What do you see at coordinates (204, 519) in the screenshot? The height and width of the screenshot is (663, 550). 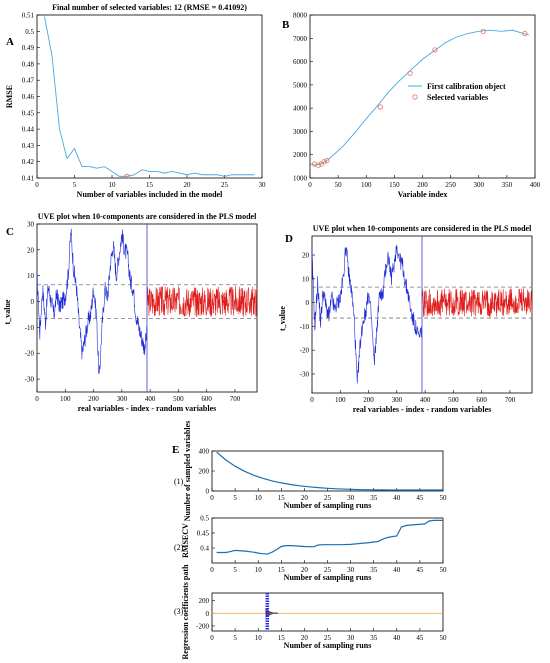 I see `panel-e2-y-tick-label: 0.5` at bounding box center [204, 519].